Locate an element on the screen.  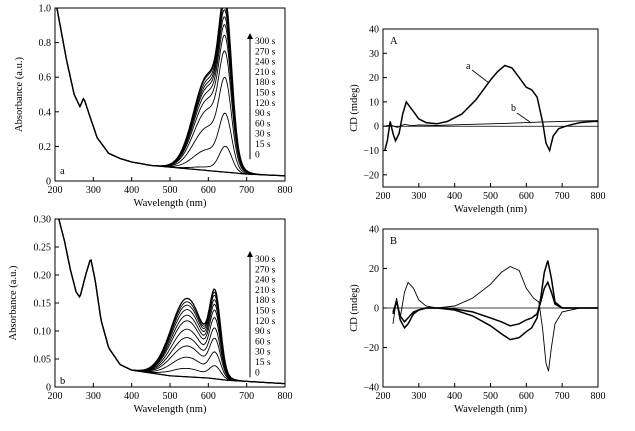
cd_B-curves is located at coordinates (495, 316).